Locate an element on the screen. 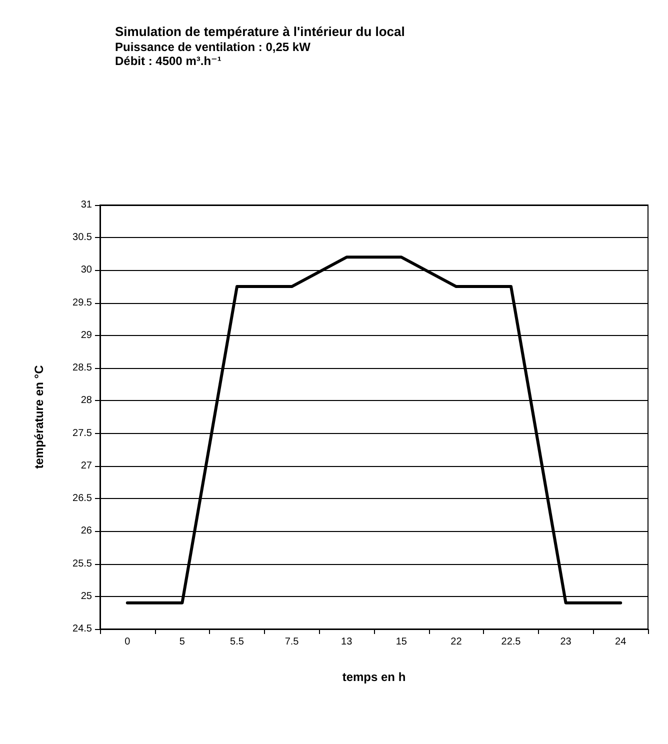 This screenshot has width=668, height=744. y-tick-label: 29 is located at coordinates (86, 335).